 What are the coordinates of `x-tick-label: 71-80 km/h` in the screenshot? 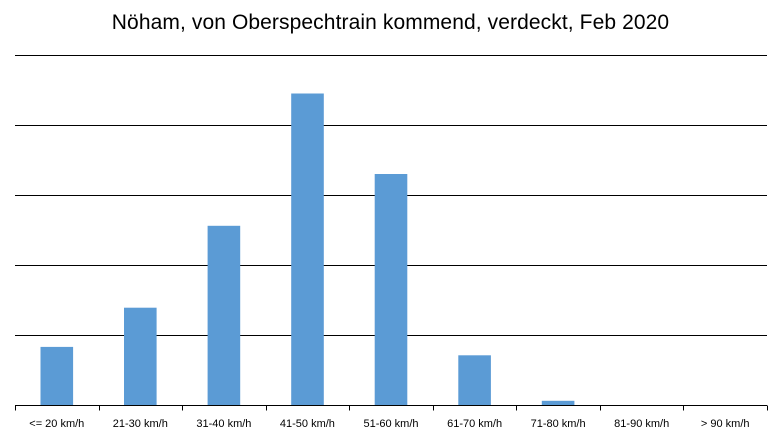 It's located at (558, 424).